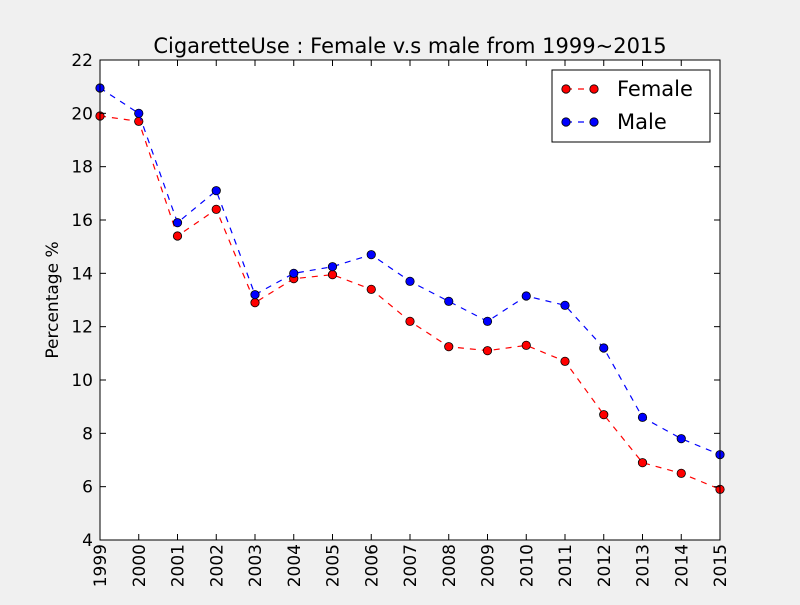 This screenshot has width=800, height=605. I want to click on data-point-male: Male 2004: 14, so click(294, 273).